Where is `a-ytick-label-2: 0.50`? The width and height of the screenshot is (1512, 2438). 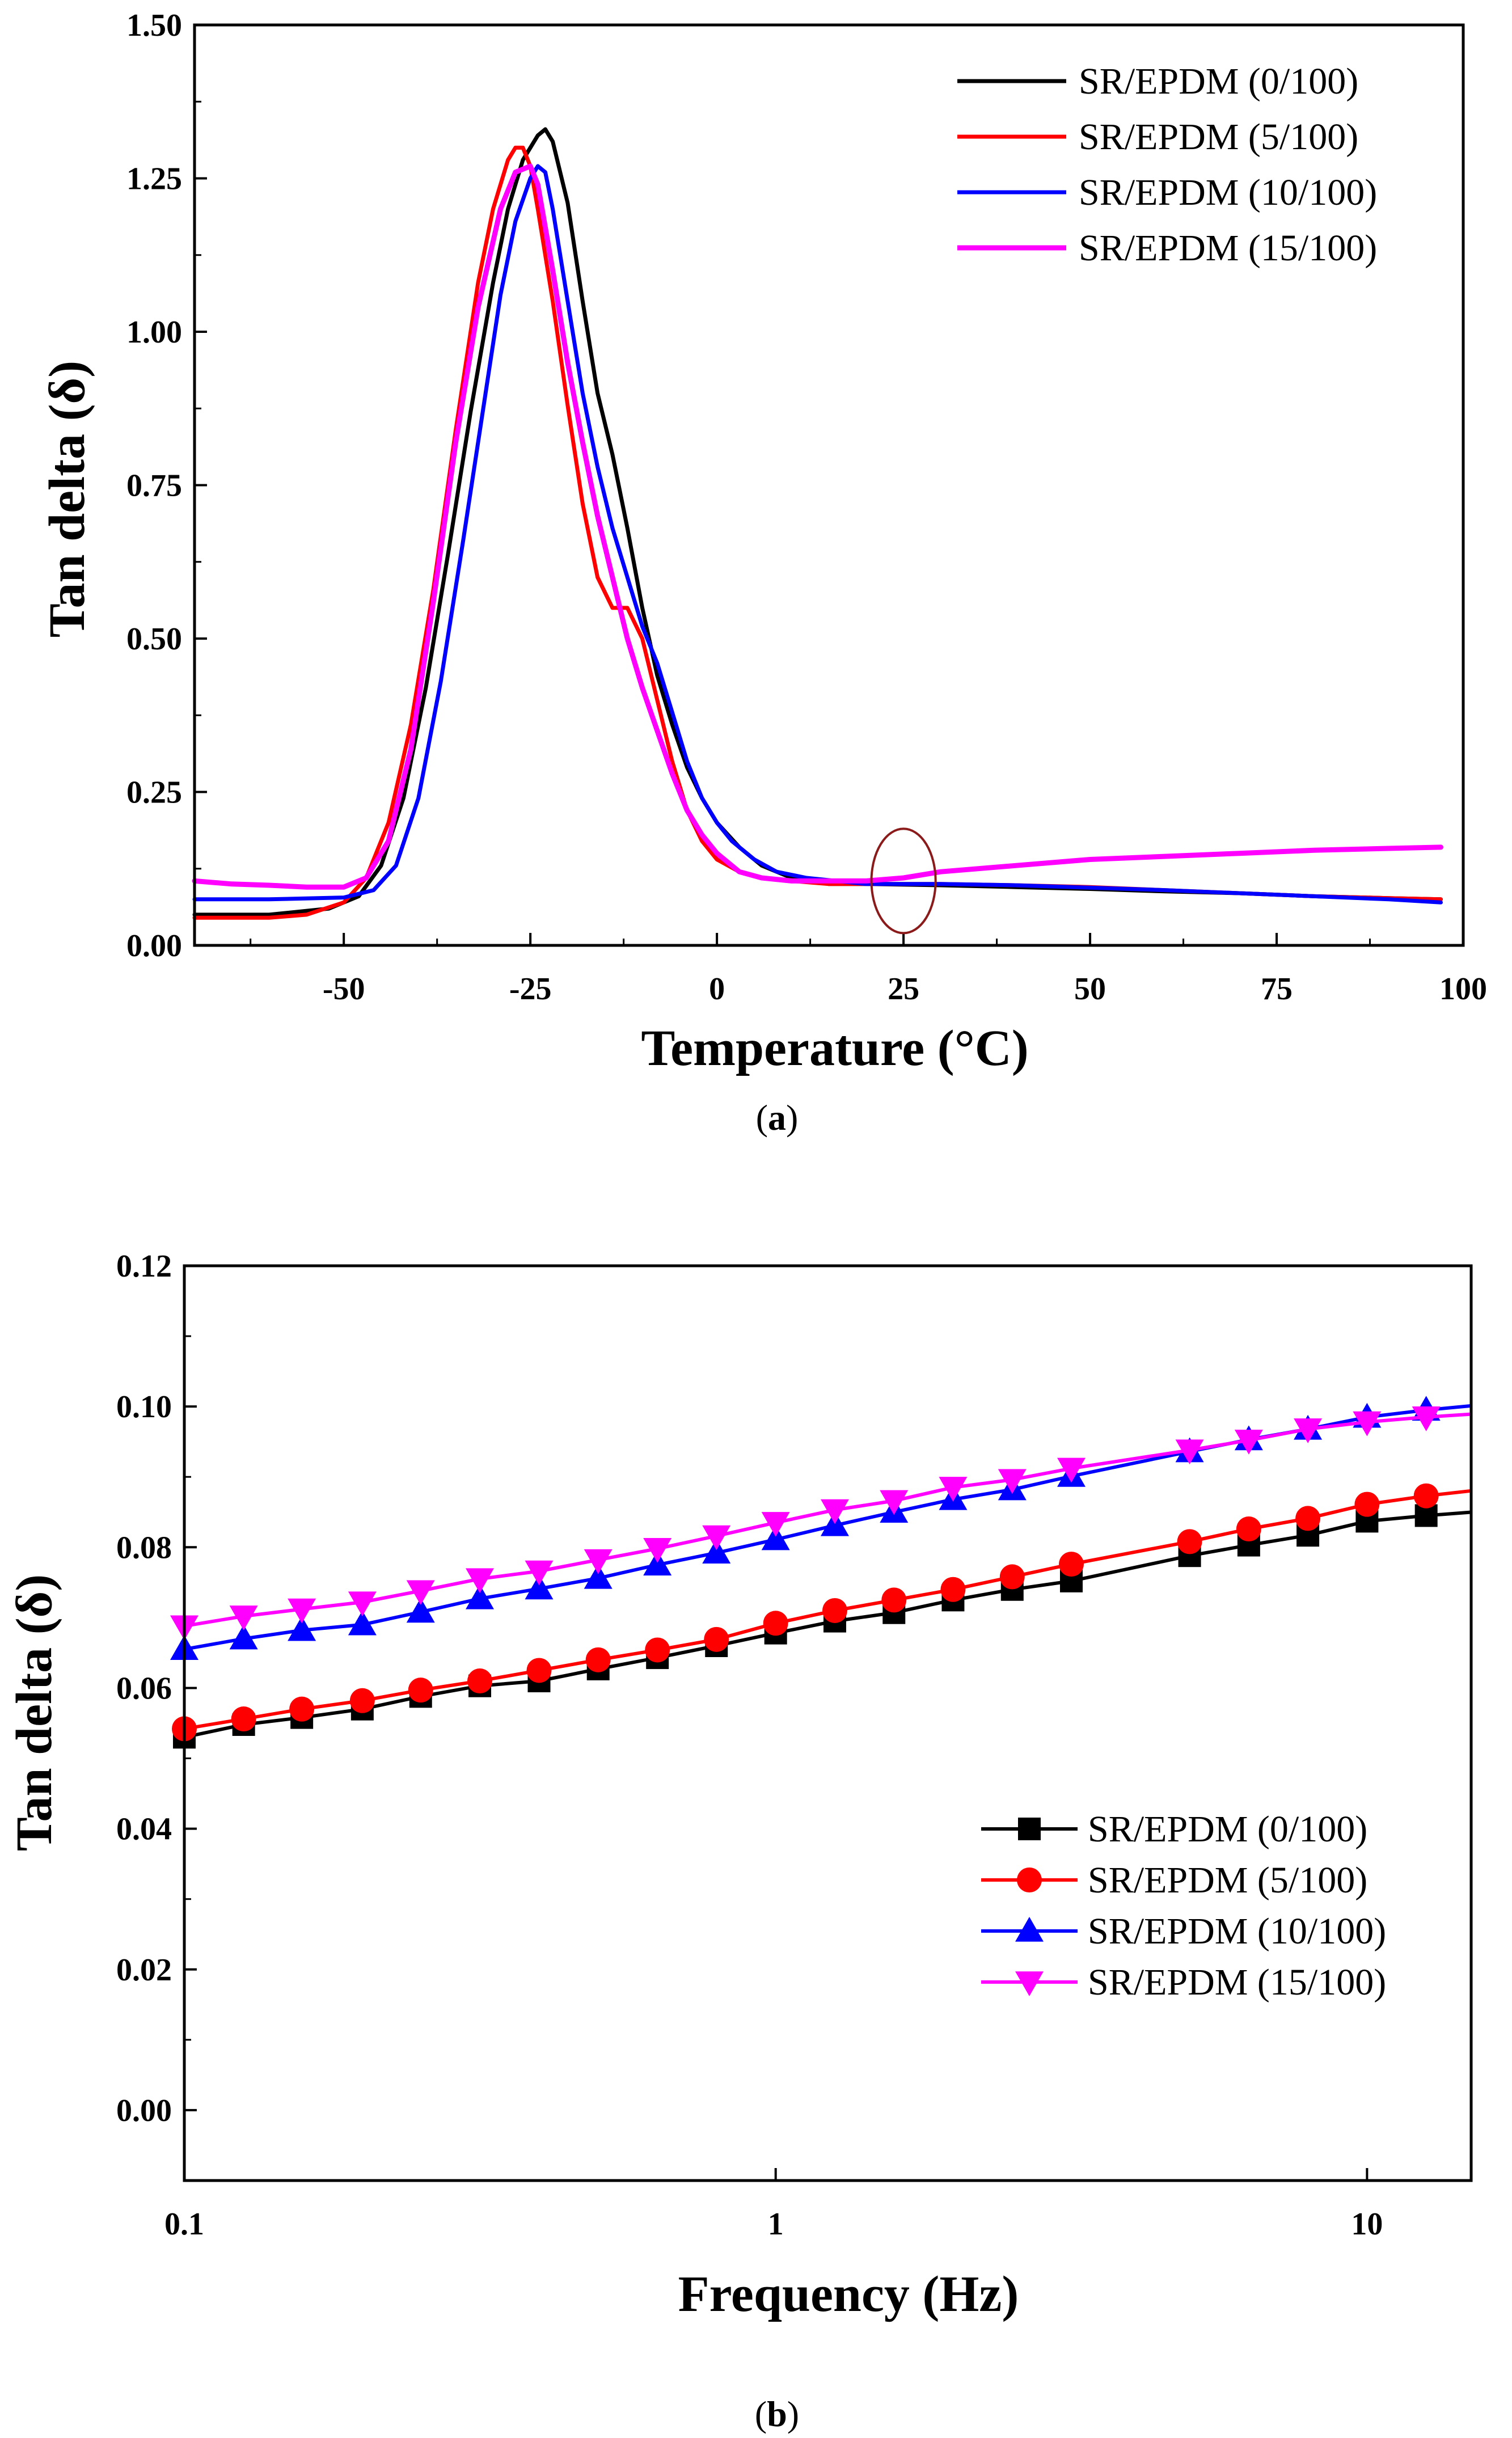
a-ytick-label-2: 0.50 is located at coordinates (154, 639).